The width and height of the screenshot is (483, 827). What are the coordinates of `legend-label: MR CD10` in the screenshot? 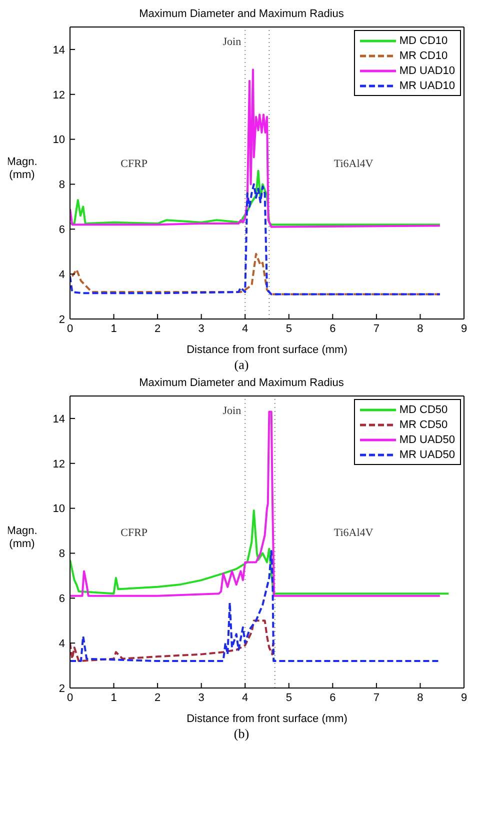 It's located at (423, 56).